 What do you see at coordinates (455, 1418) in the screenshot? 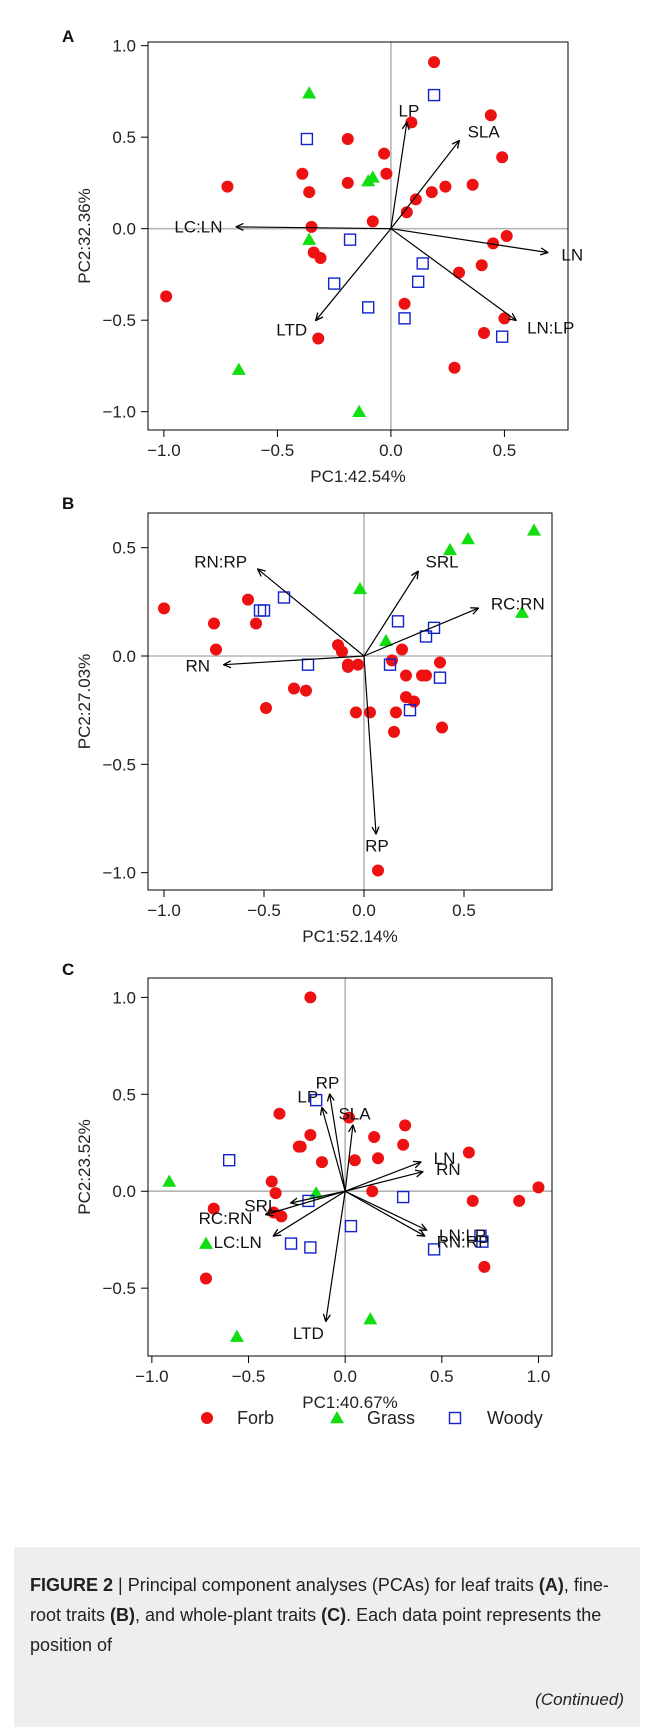
I see `legend-marker-woody` at bounding box center [455, 1418].